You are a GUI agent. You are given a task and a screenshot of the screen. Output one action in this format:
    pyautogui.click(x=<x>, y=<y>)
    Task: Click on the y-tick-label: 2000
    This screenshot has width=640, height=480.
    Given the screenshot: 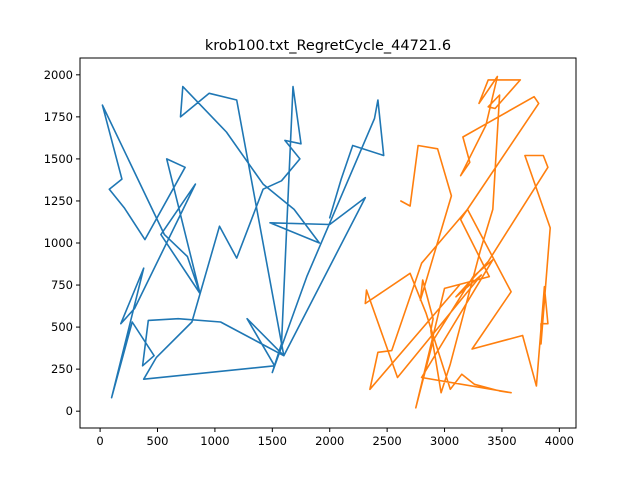 What is the action you would take?
    pyautogui.click(x=58, y=75)
    